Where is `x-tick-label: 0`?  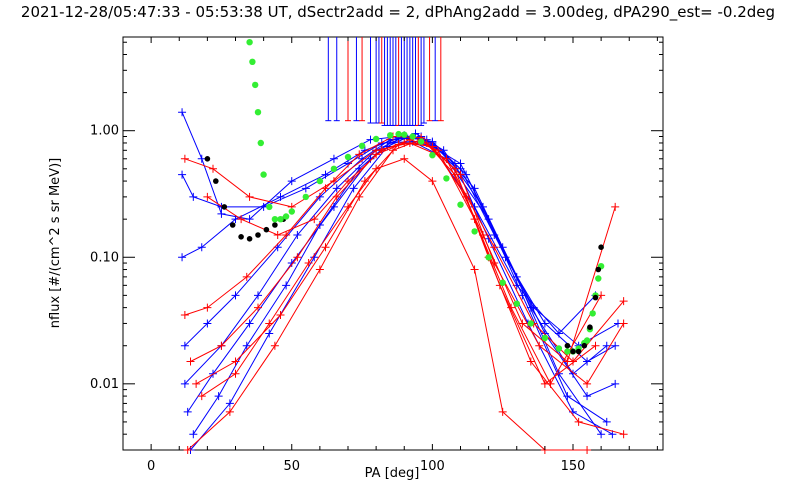 x-tick-label: 0 is located at coordinates (151, 466).